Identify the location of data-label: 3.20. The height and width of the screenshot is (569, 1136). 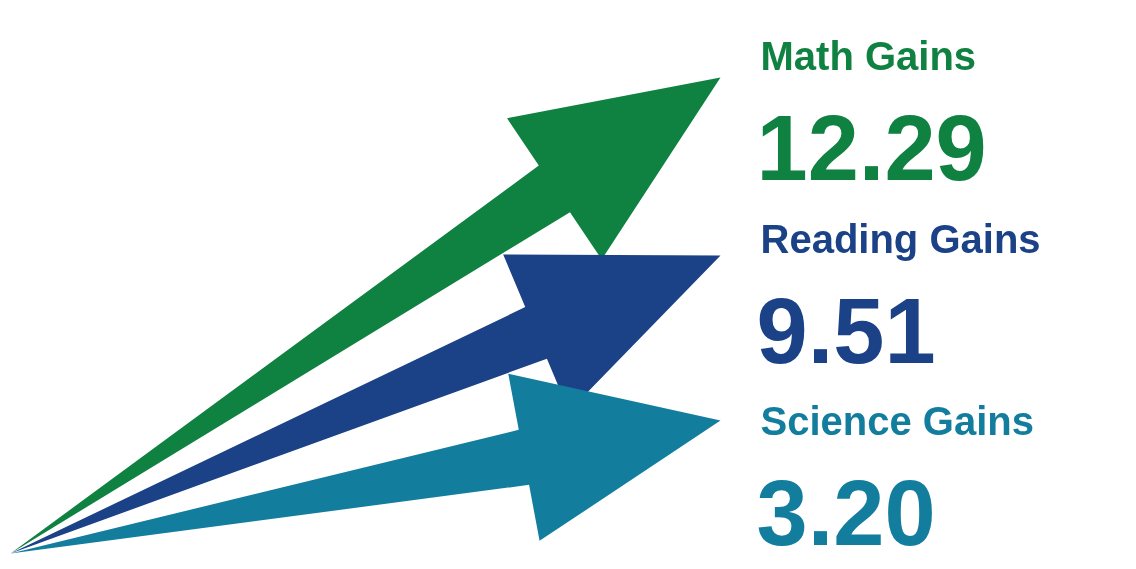
(846, 512).